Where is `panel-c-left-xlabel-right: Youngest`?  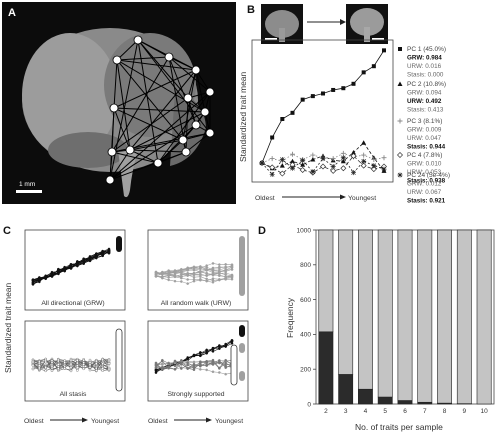 panel-c-left-xlabel-right: Youngest is located at coordinates (105, 421).